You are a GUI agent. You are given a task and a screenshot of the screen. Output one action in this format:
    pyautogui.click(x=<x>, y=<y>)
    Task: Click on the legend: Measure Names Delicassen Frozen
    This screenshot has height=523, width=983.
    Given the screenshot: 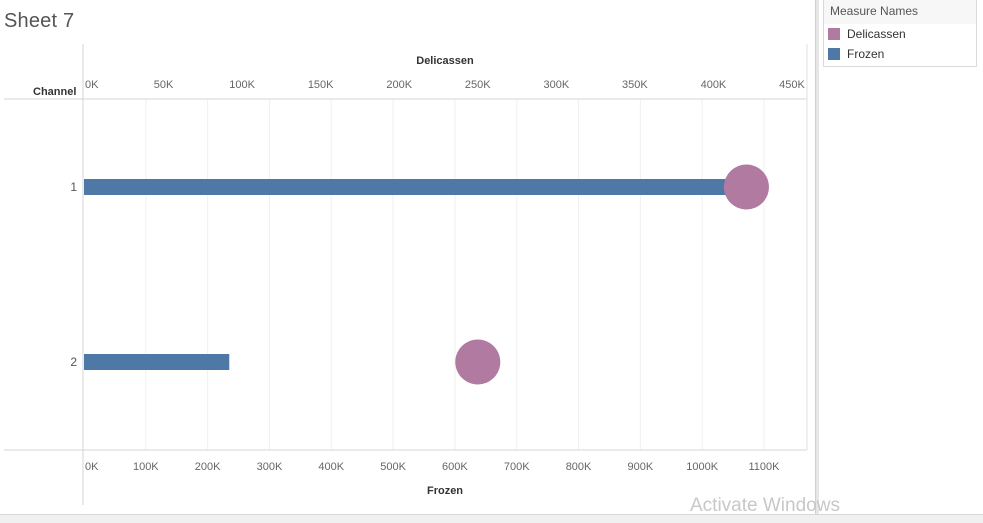 What is the action you would take?
    pyautogui.click(x=900, y=33)
    